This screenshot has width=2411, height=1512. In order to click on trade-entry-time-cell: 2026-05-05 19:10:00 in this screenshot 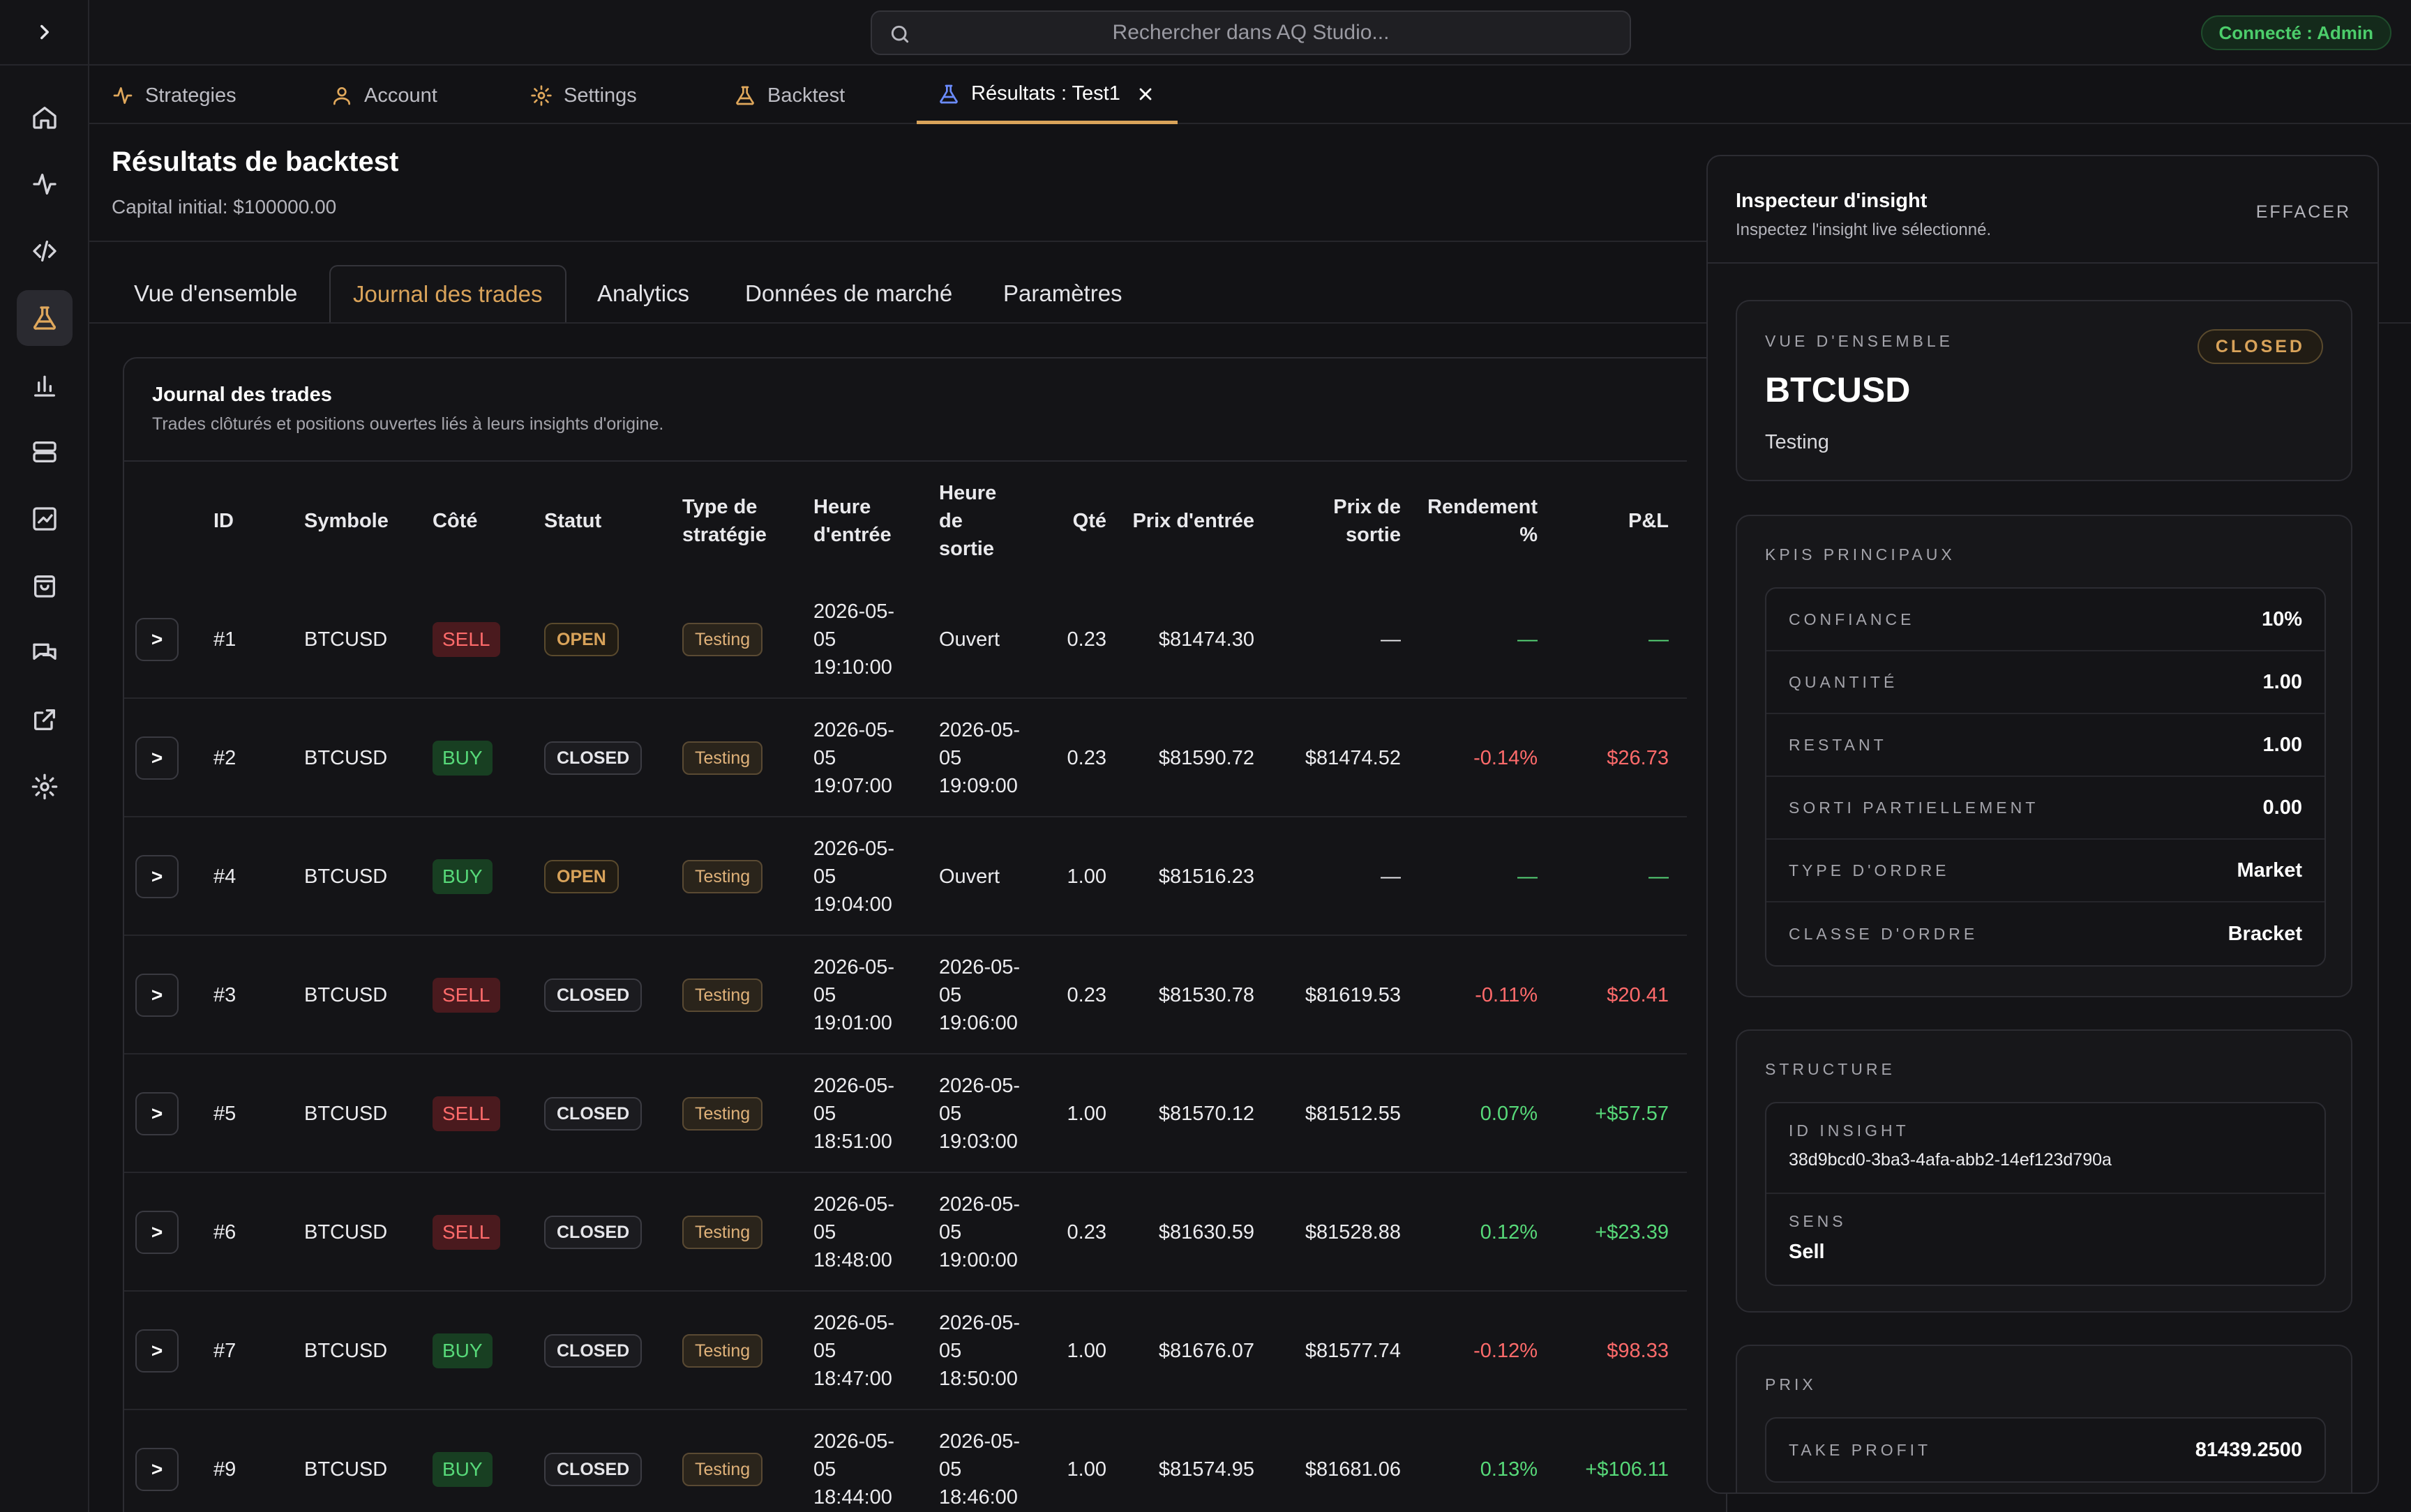, I will do `click(862, 639)`.